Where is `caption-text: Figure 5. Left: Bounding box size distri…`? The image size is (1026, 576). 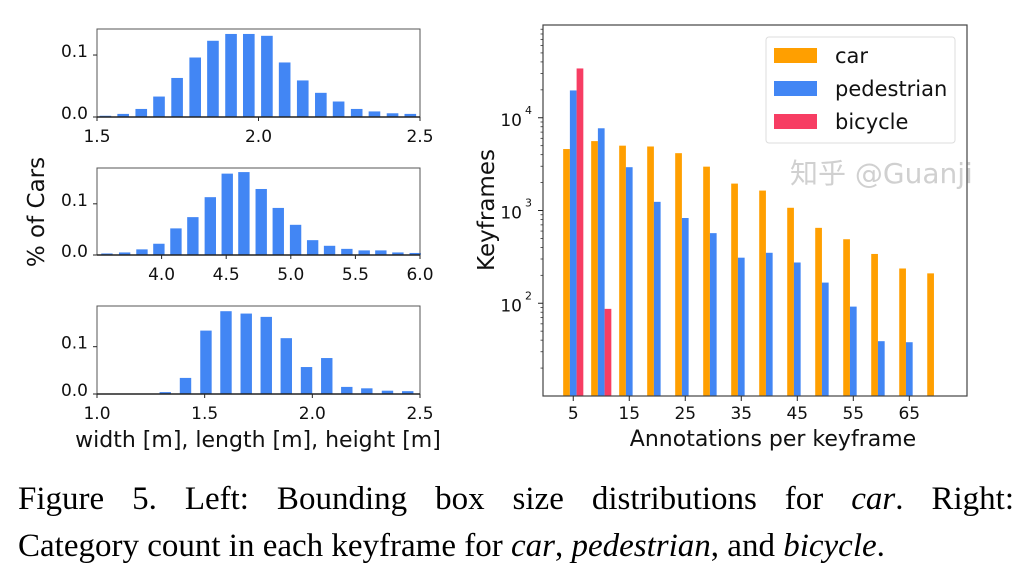 caption-text: Figure 5. Left: Bounding box size distri… is located at coordinates (435, 499).